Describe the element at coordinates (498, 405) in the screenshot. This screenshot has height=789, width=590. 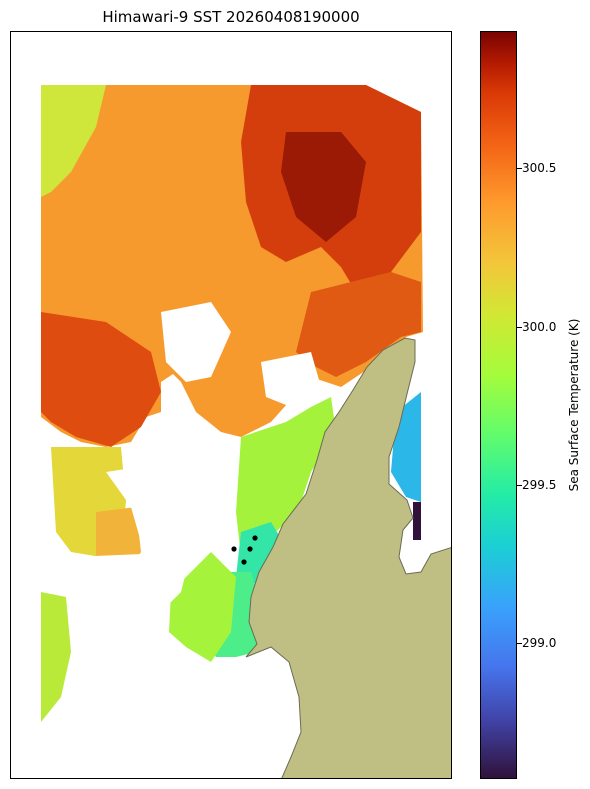
I see `colorbar` at that location.